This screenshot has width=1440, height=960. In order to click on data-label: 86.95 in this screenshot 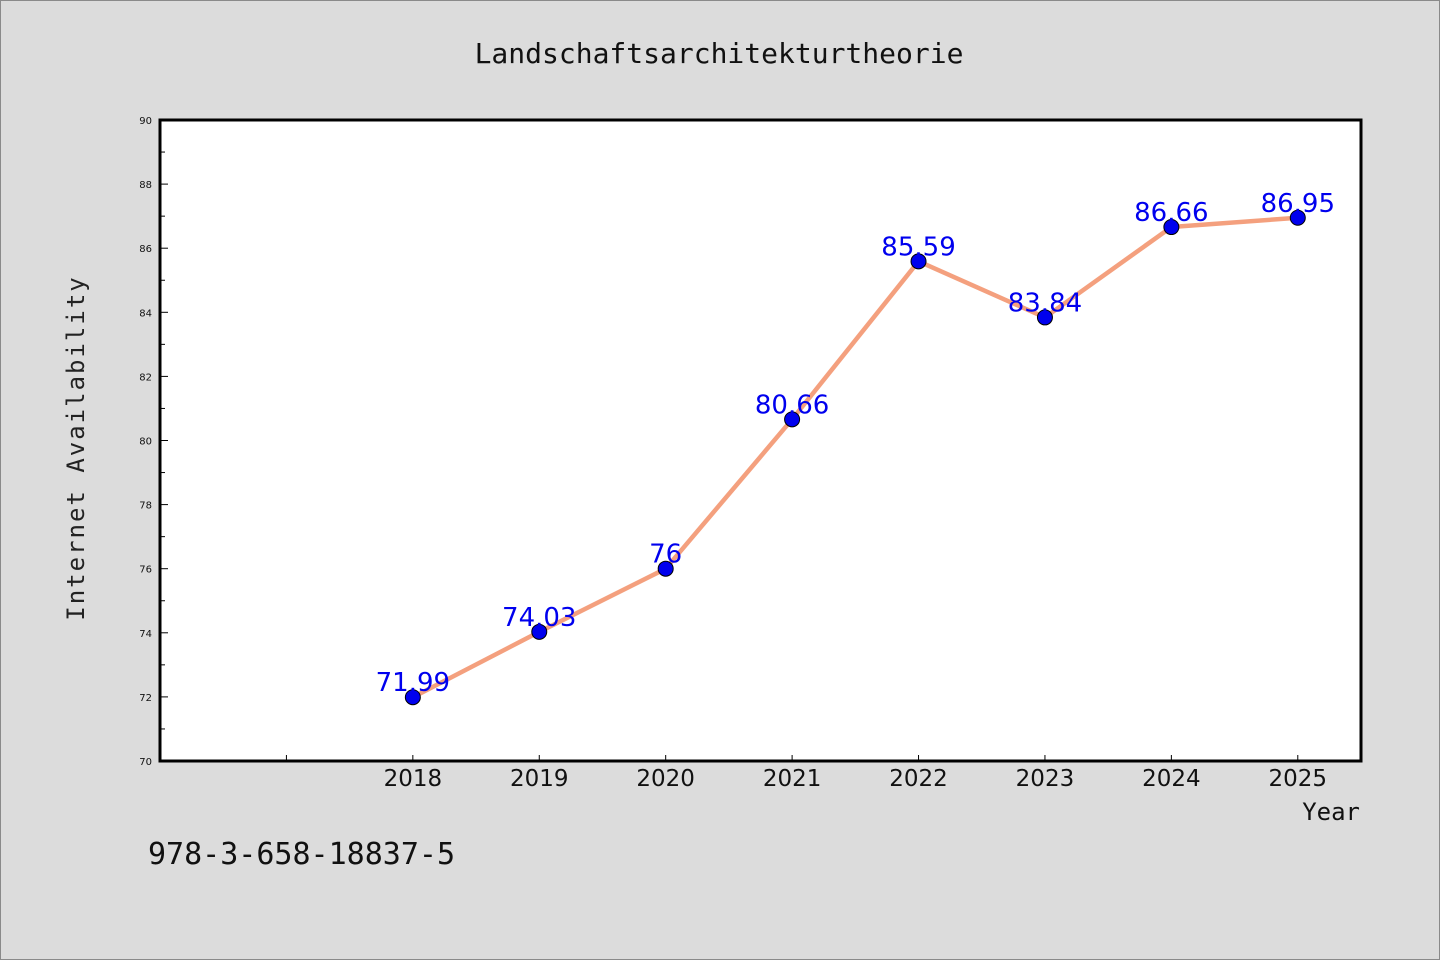, I will do `click(1298, 204)`.